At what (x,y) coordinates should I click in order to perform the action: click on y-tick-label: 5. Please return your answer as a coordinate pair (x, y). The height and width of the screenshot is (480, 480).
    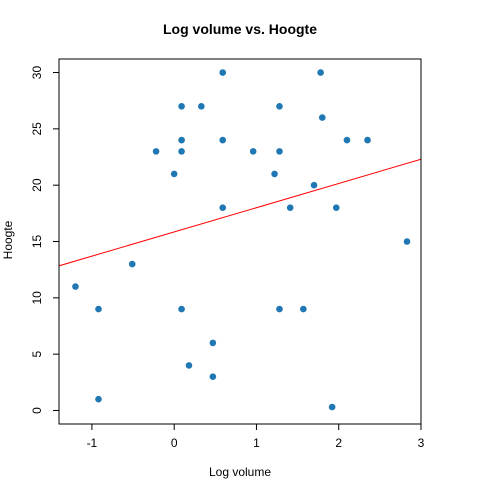
    Looking at the image, I should click on (37, 353).